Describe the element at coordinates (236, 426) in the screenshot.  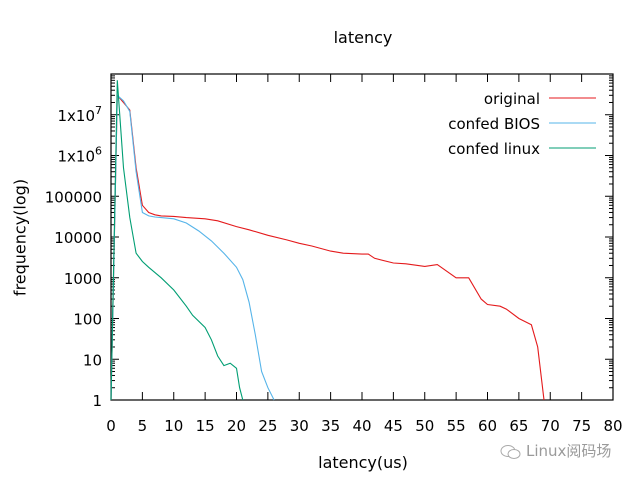
I see `x-tick-label: 20` at that location.